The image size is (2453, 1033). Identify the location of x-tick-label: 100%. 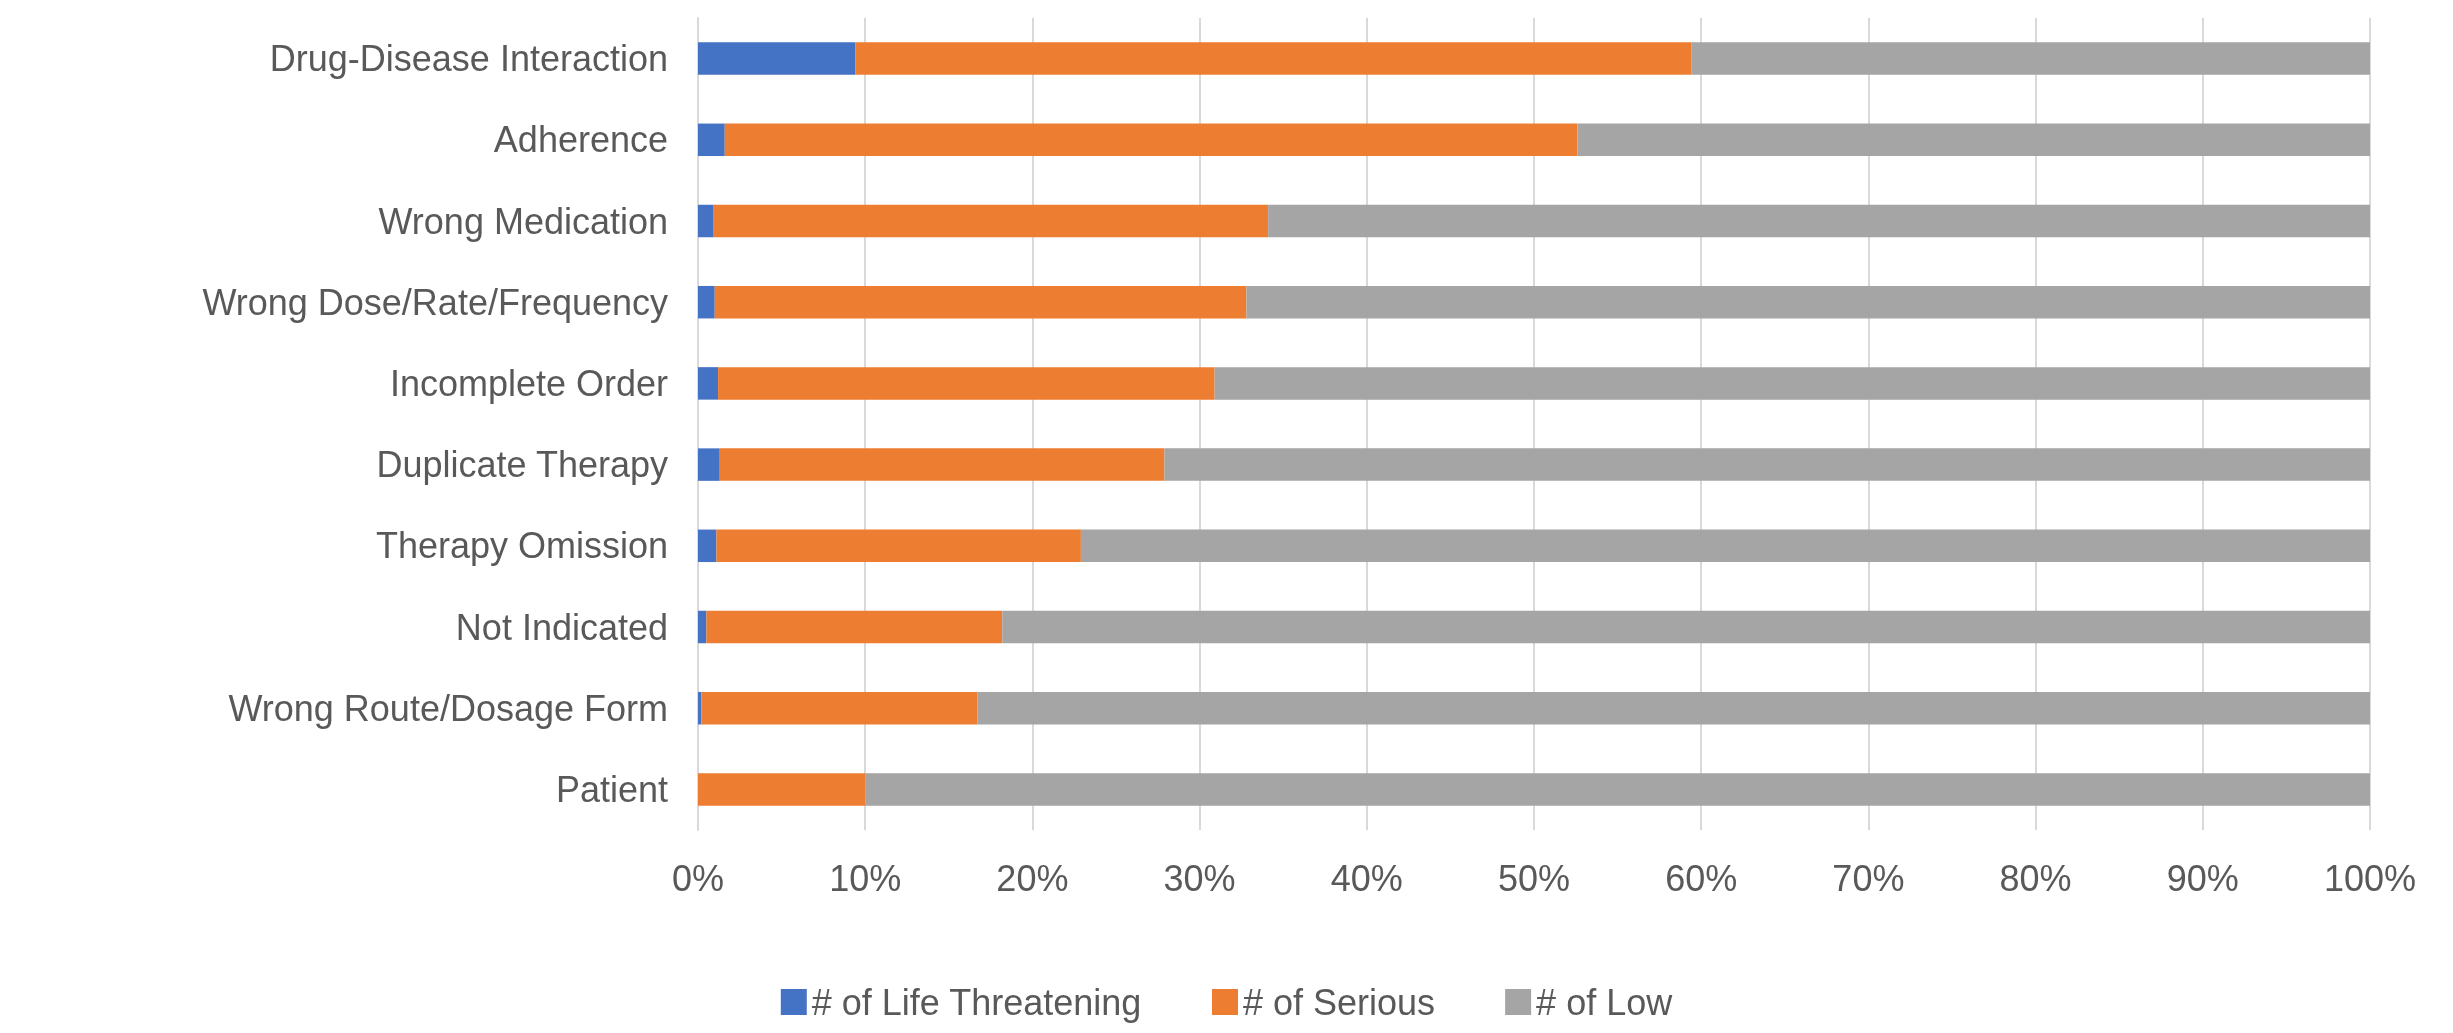
(2370, 878).